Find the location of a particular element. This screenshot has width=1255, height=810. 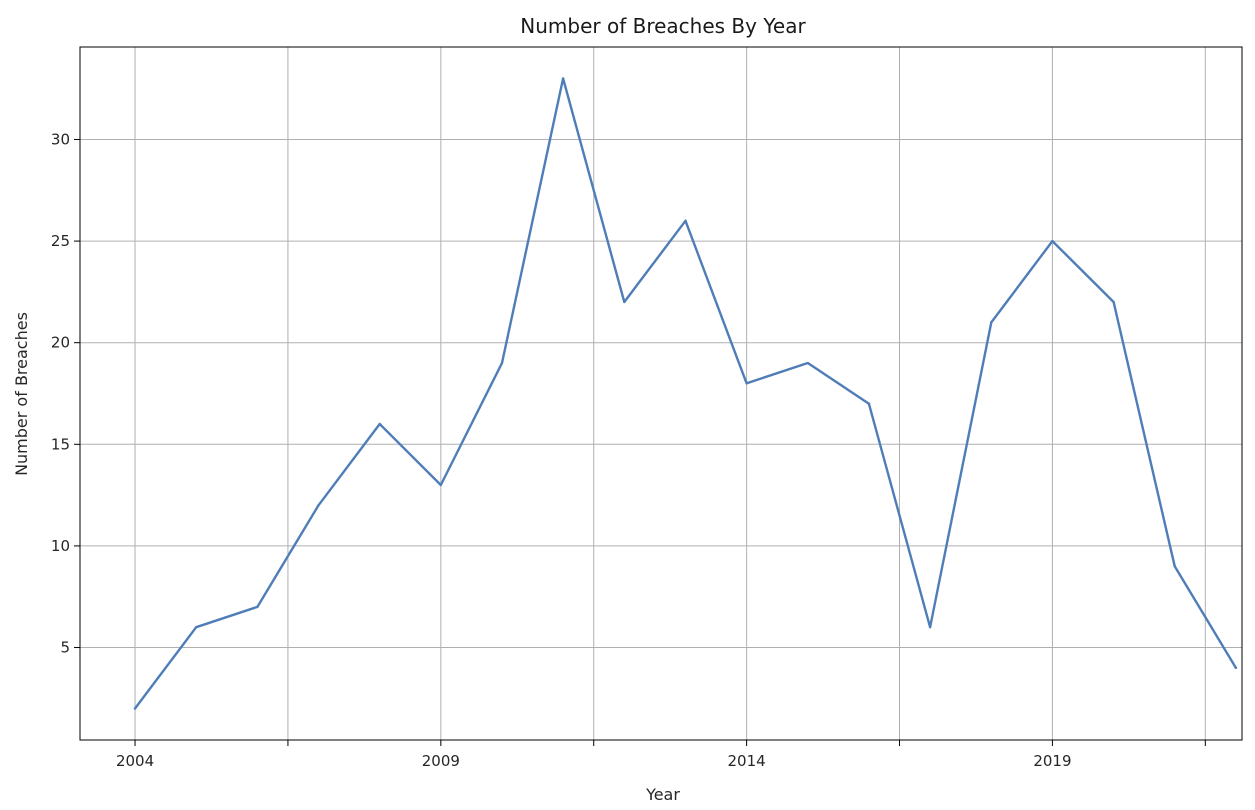

y-tick-label: 10 is located at coordinates (60, 546).